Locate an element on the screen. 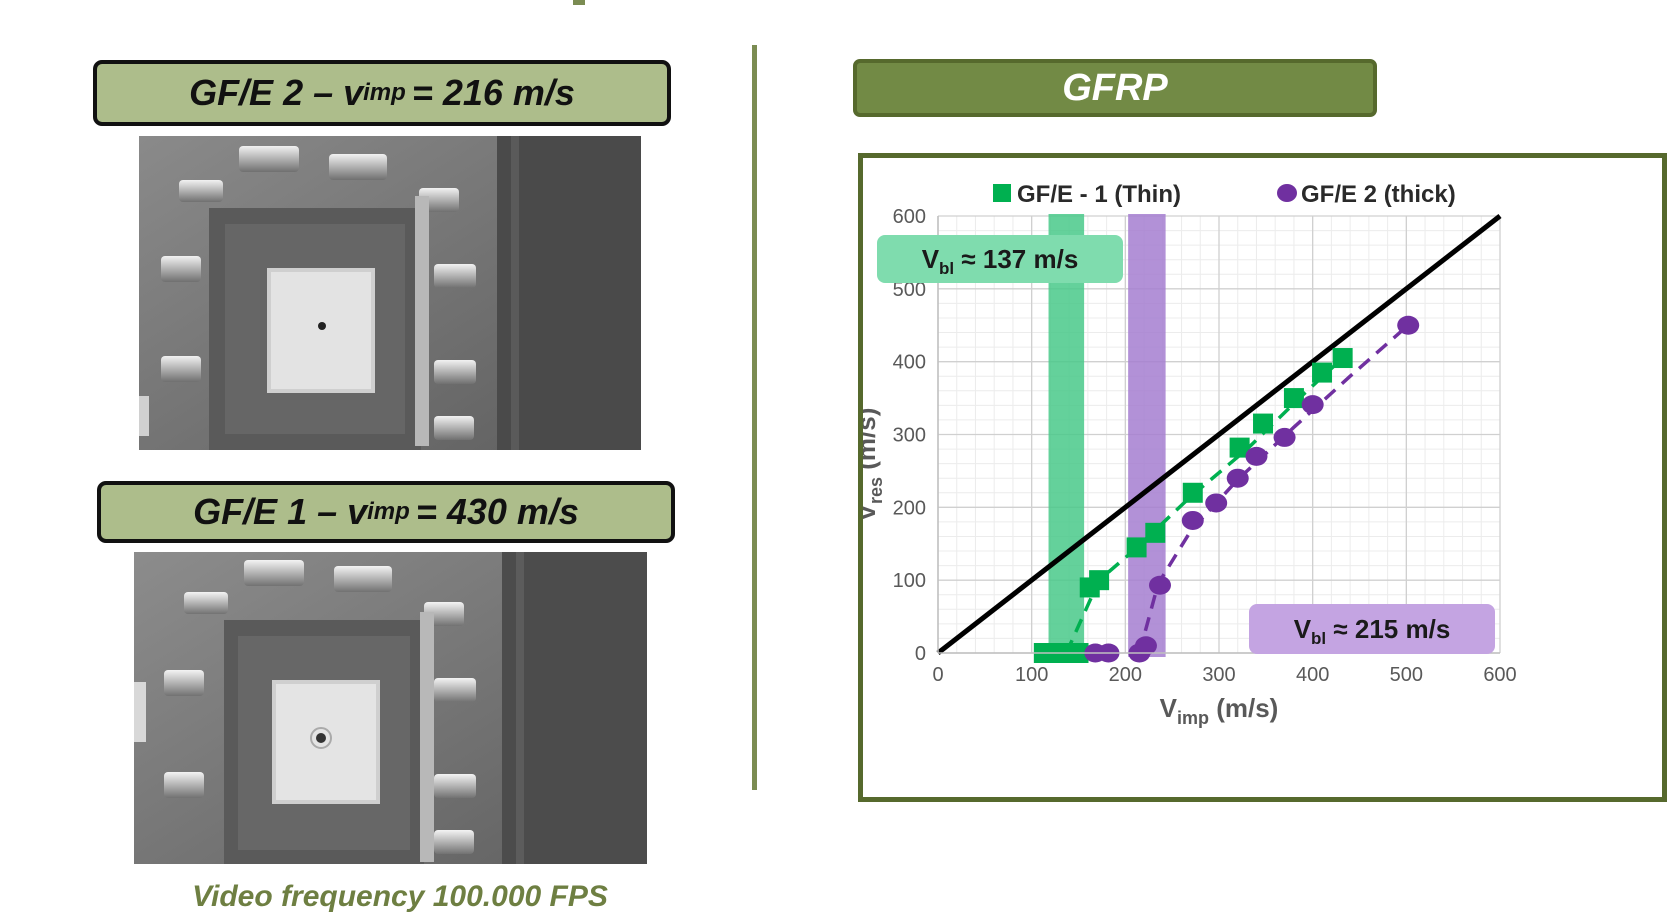 The width and height of the screenshot is (1669, 914). y-tick-label: 600 is located at coordinates (909, 217).